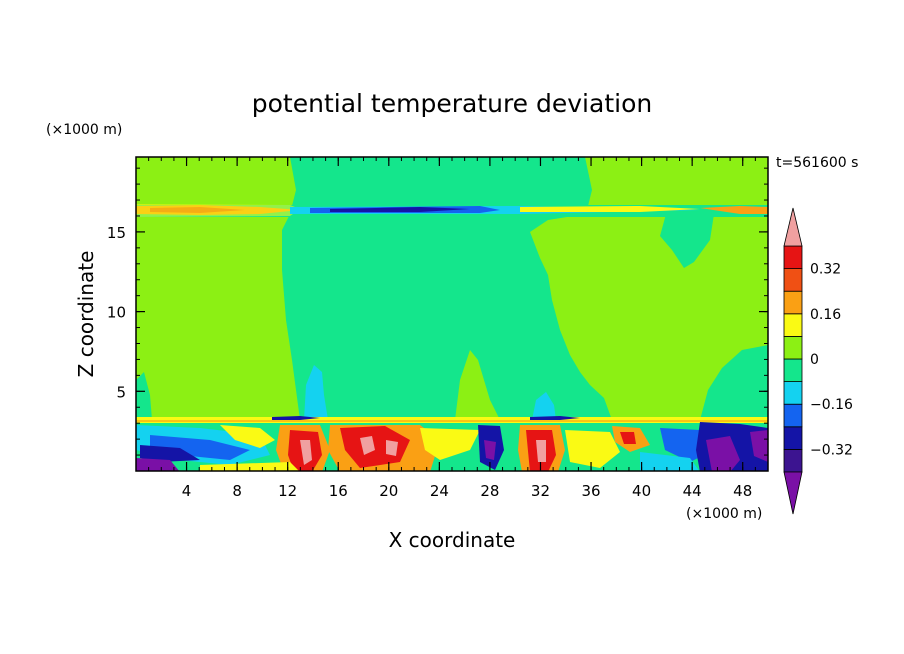 This screenshot has height=654, width=904. What do you see at coordinates (338, 491) in the screenshot?
I see `x-tick-label: 16` at bounding box center [338, 491].